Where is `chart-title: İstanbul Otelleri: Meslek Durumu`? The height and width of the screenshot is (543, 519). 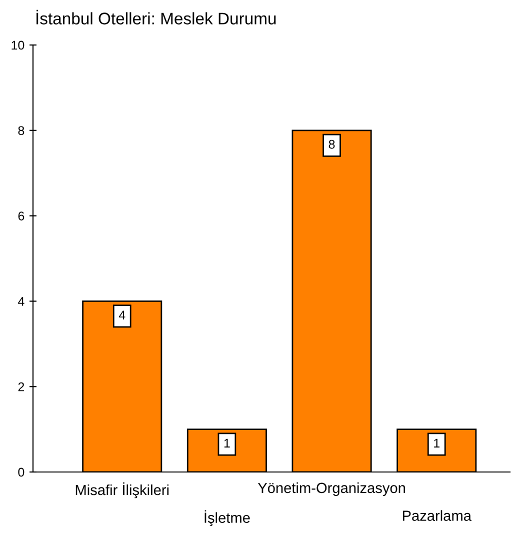
chart-title: İstanbul Otelleri: Meslek Durumu is located at coordinates (156, 17).